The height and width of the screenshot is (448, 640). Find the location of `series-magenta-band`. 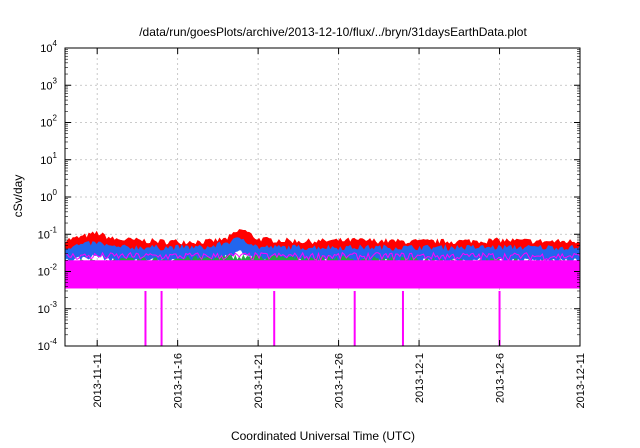

series-magenta-band is located at coordinates (322, 274).